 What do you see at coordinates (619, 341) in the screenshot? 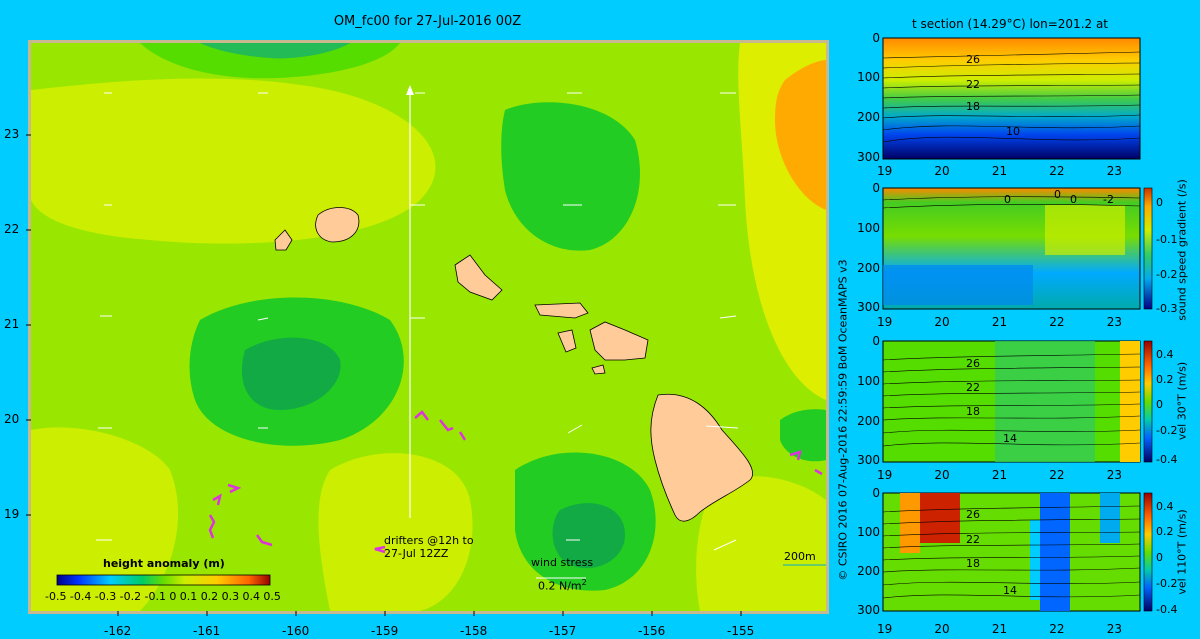
I see `island-maui` at bounding box center [619, 341].